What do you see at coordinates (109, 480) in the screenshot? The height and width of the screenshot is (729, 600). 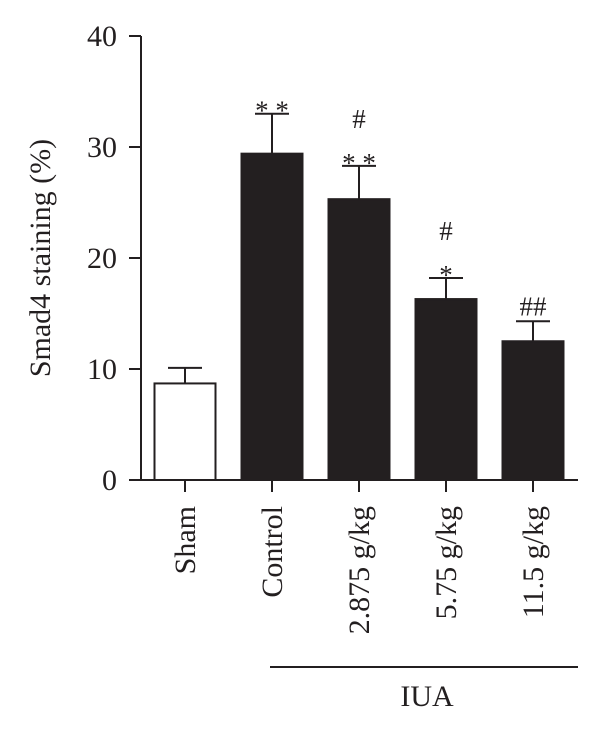 I see `y-tick-label: 0` at bounding box center [109, 480].